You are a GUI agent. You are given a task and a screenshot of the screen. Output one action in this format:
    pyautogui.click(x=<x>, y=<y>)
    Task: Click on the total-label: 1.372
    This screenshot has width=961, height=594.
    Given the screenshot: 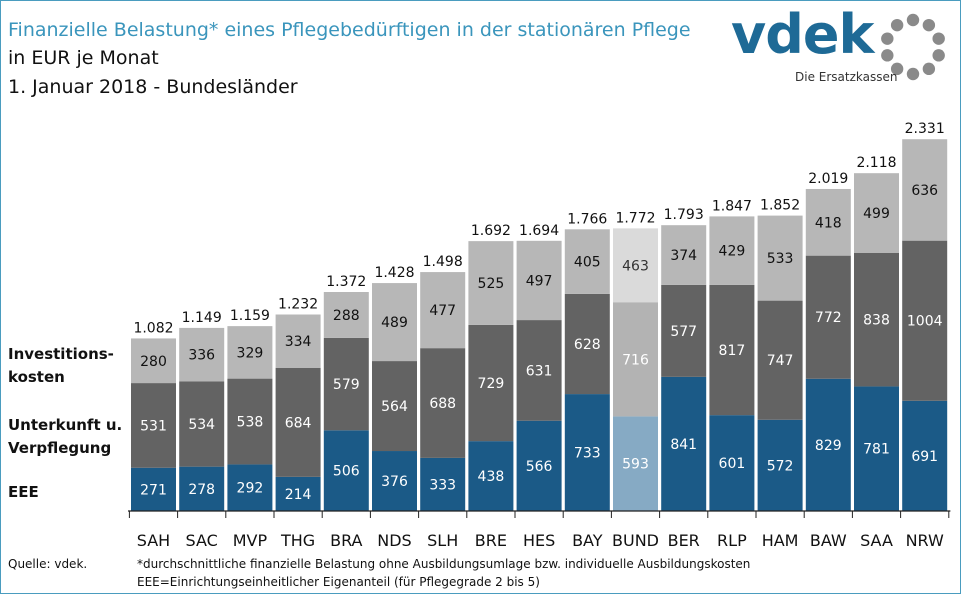 What is the action you would take?
    pyautogui.click(x=346, y=282)
    